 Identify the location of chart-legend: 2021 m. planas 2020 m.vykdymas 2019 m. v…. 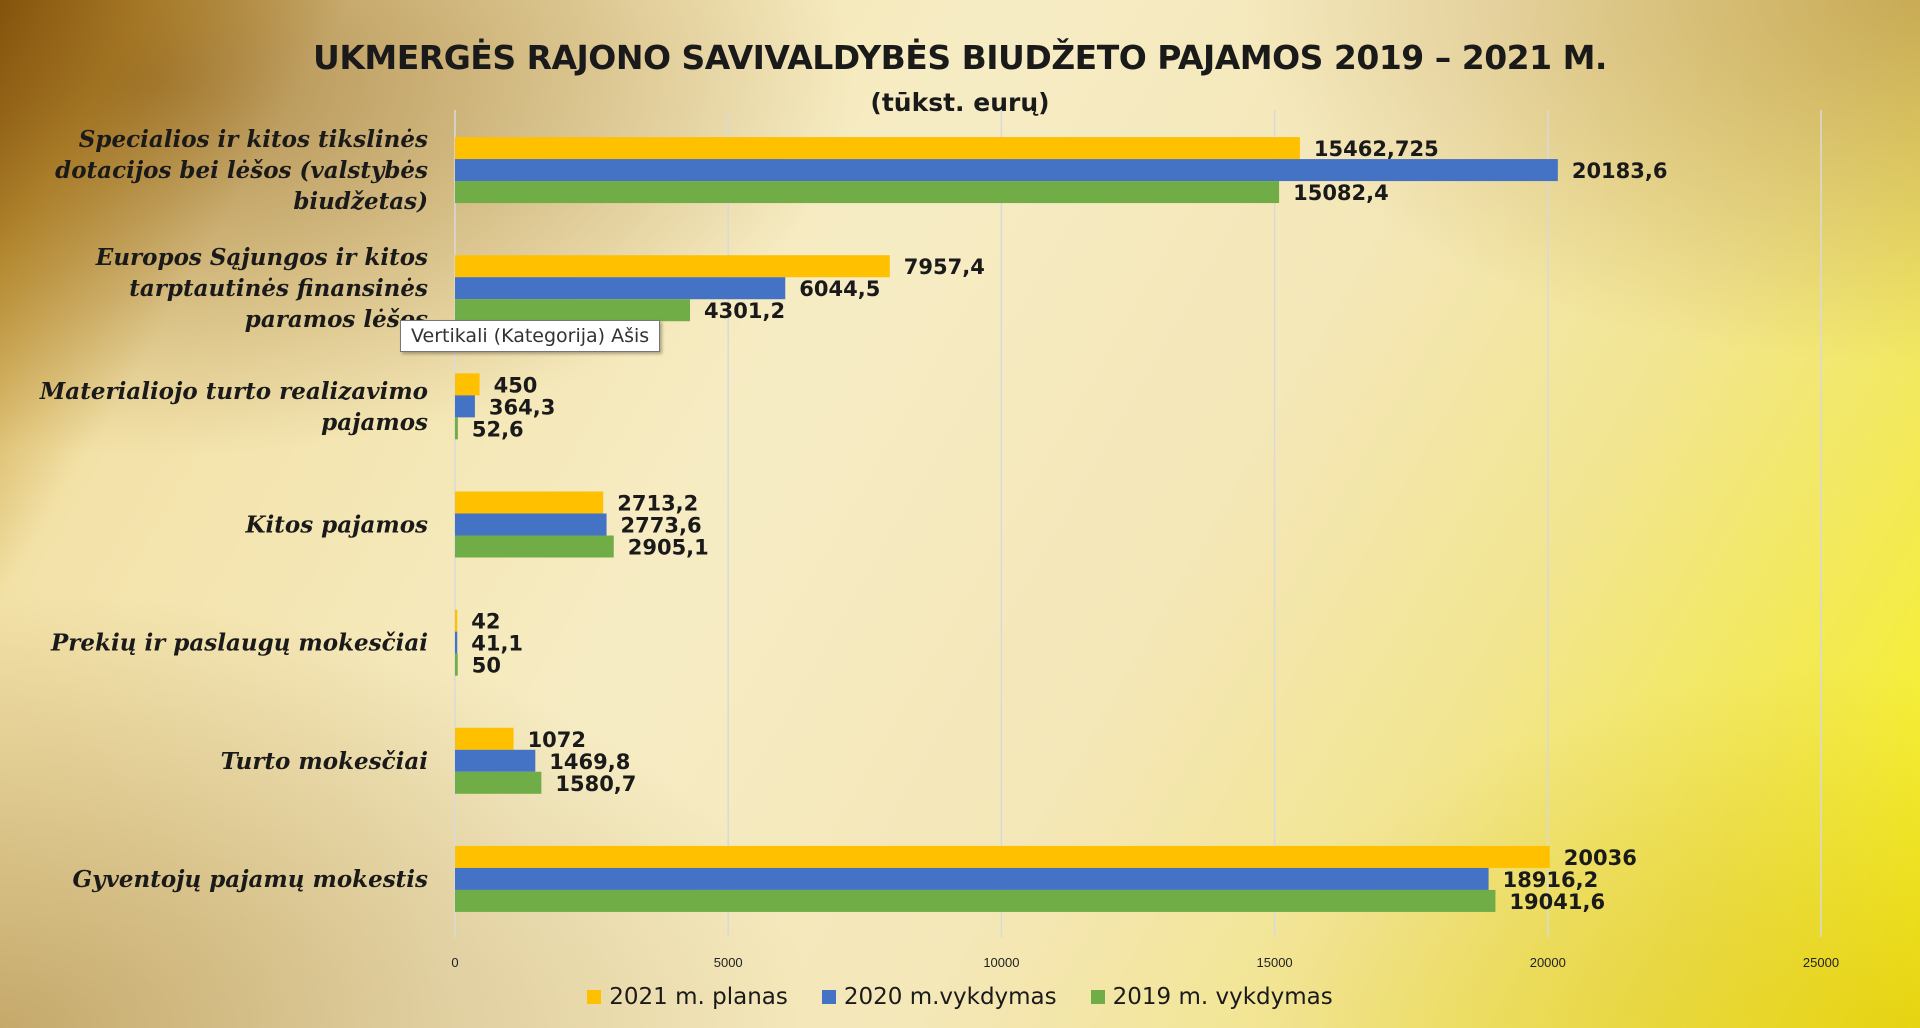
(960, 997).